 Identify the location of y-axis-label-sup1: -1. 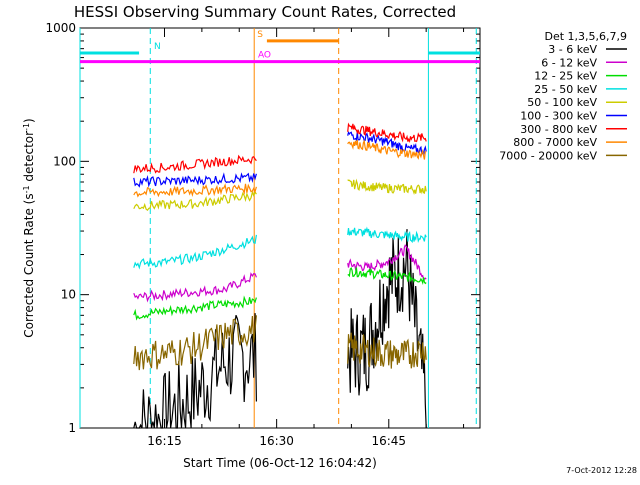
(26, 189).